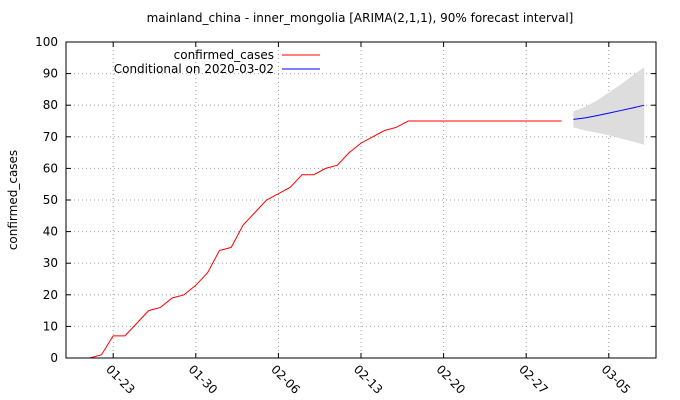 Image resolution: width=680 pixels, height=400 pixels. I want to click on legend-label-confirmed-cases: confirmed_cases, so click(224, 55).